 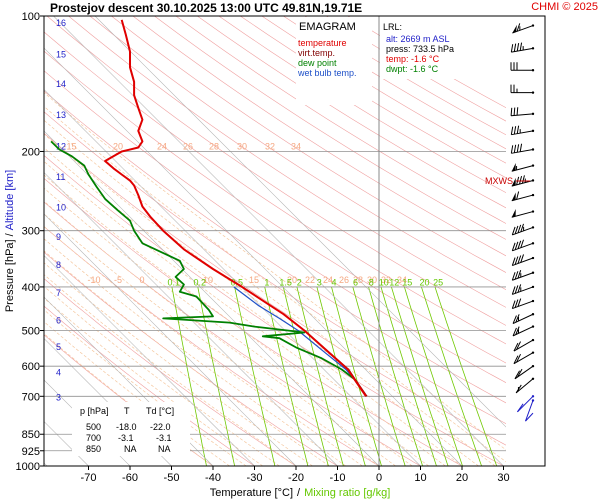 I want to click on x-tick-label: 10, so click(x=420, y=478).